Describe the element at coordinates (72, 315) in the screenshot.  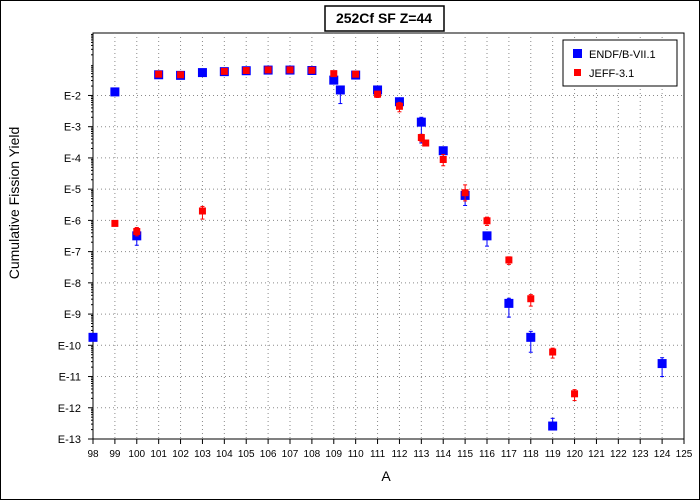
I see `y-tick-label: E-9` at that location.